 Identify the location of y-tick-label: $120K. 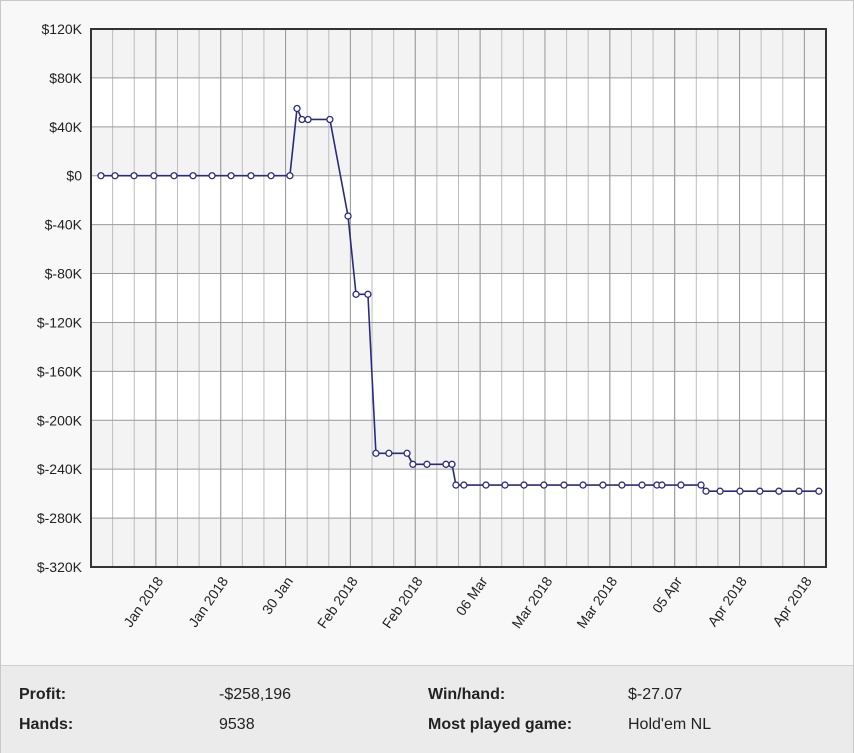
(62, 29).